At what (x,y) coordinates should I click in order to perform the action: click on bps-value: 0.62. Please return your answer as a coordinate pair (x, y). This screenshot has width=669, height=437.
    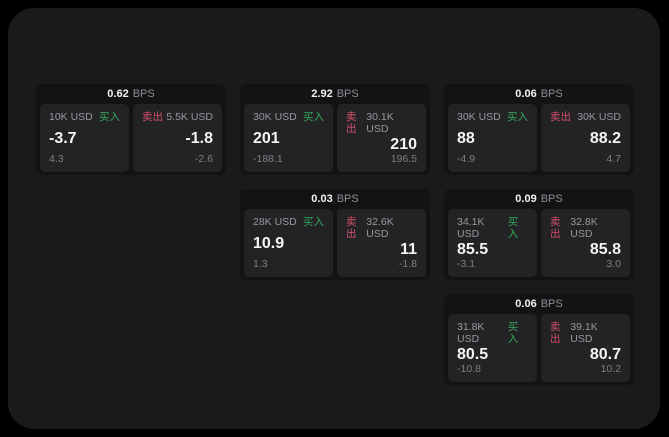
    Looking at the image, I should click on (118, 94).